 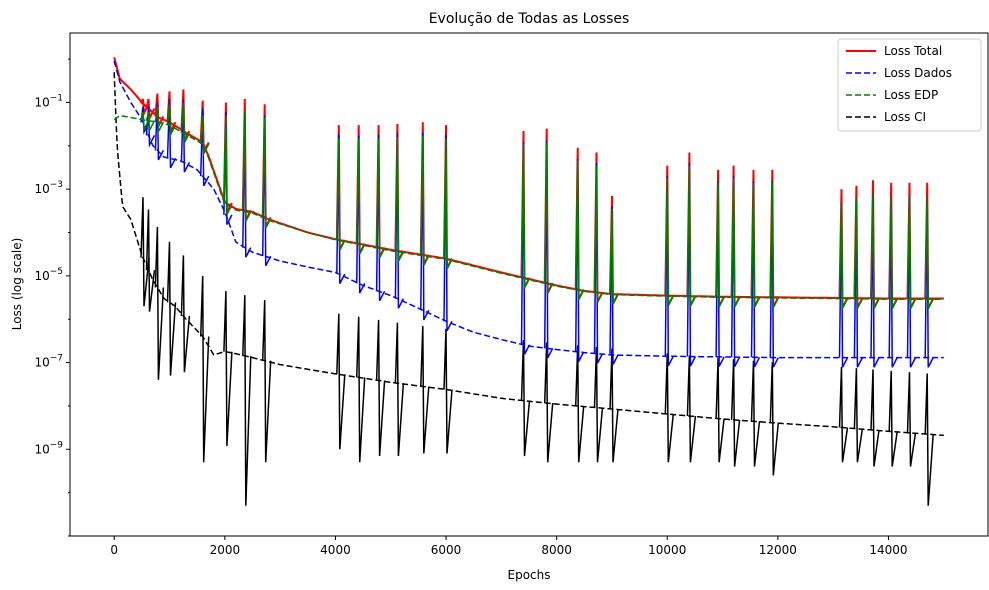 What do you see at coordinates (225, 550) in the screenshot?
I see `x-tick-label: 2000` at bounding box center [225, 550].